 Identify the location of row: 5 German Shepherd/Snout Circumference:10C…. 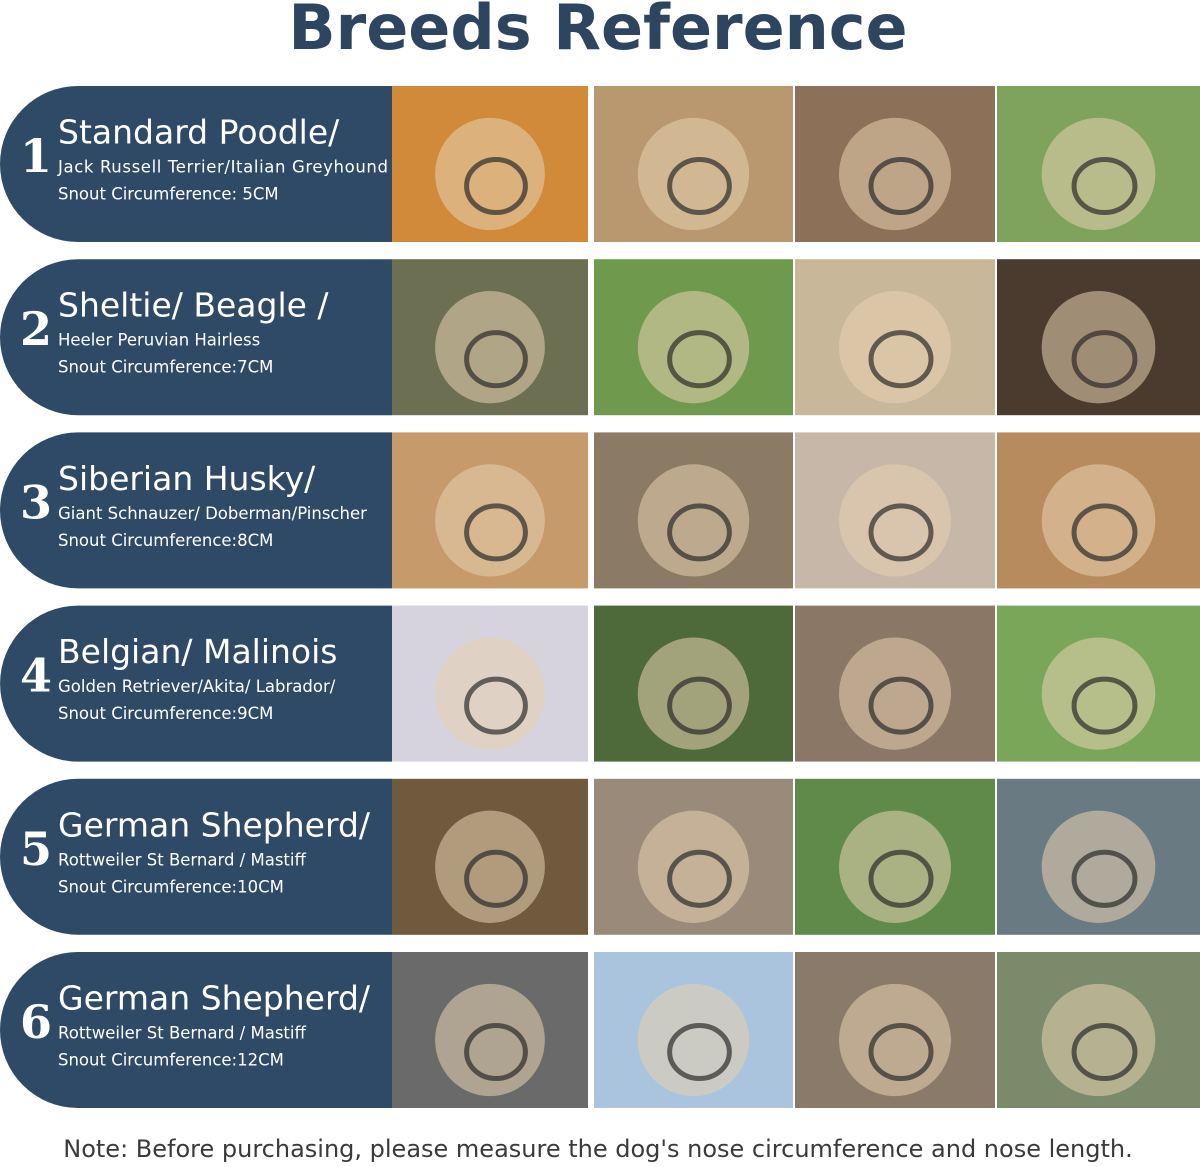
(600, 856).